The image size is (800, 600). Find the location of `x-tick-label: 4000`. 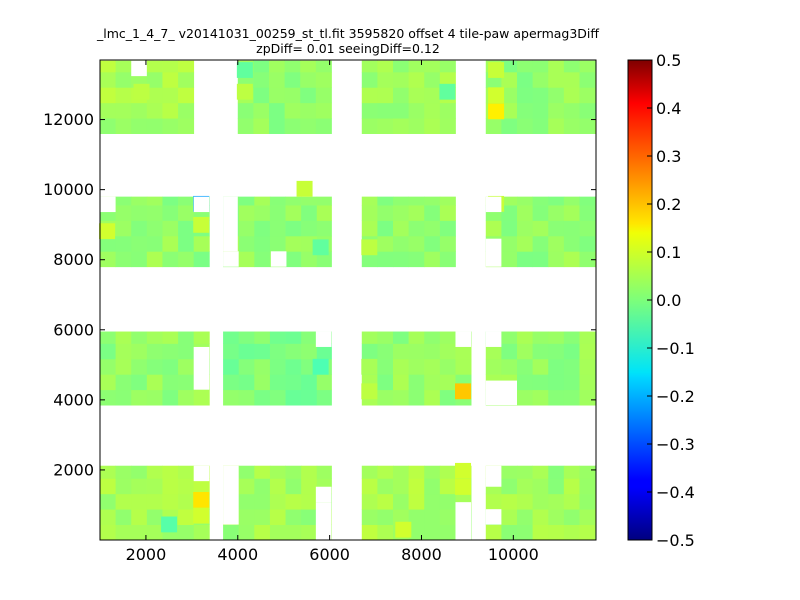

x-tick-label: 4000 is located at coordinates (237, 554).